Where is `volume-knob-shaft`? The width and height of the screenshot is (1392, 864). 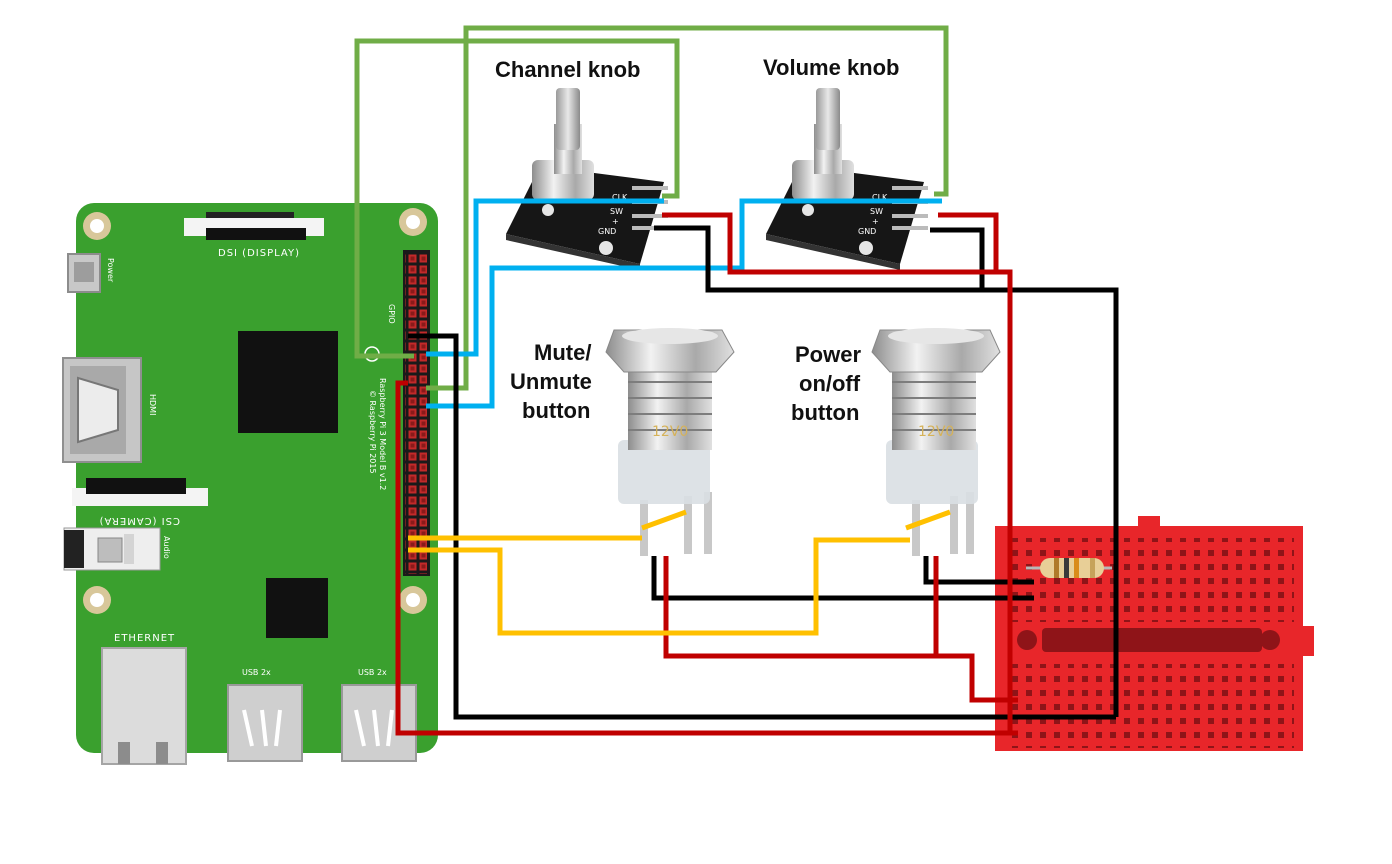 volume-knob-shaft is located at coordinates (828, 119).